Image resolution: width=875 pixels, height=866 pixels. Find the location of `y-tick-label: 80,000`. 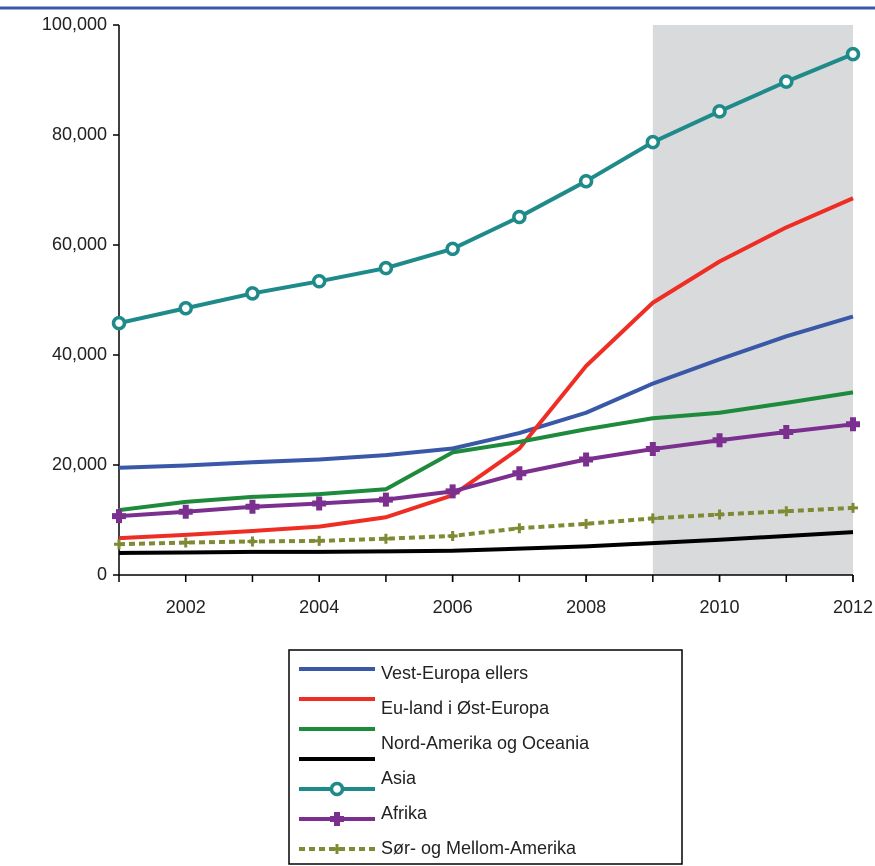

y-tick-label: 80,000 is located at coordinates (79, 134).